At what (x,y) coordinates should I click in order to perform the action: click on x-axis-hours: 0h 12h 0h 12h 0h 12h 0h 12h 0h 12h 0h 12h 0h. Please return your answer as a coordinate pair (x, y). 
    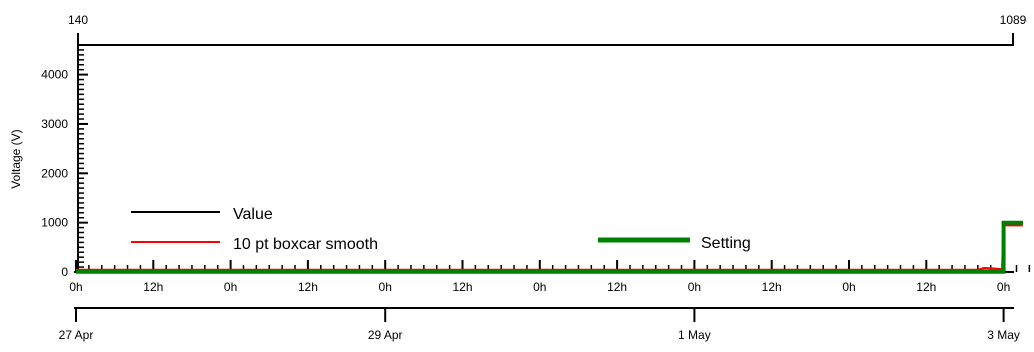
    Looking at the image, I should click on (550, 277).